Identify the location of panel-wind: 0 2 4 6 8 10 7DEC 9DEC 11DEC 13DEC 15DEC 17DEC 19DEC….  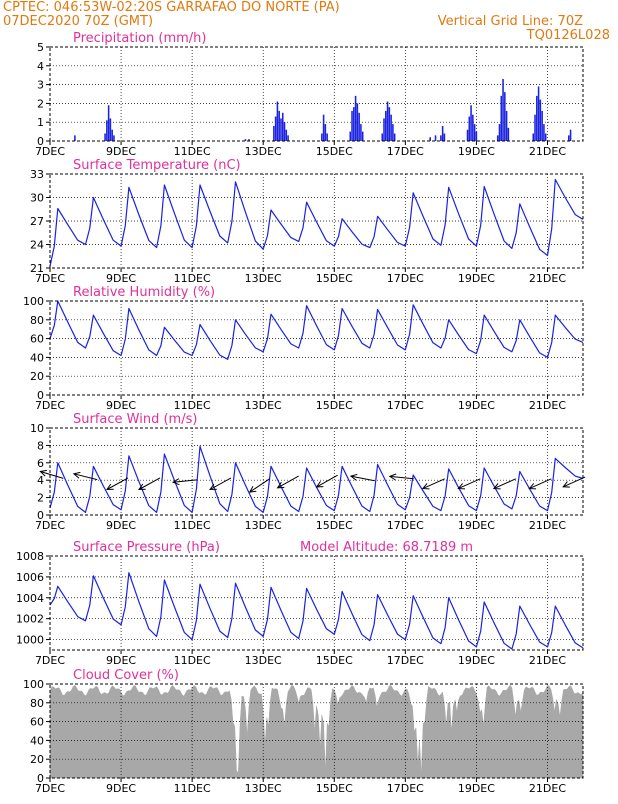
(308, 472).